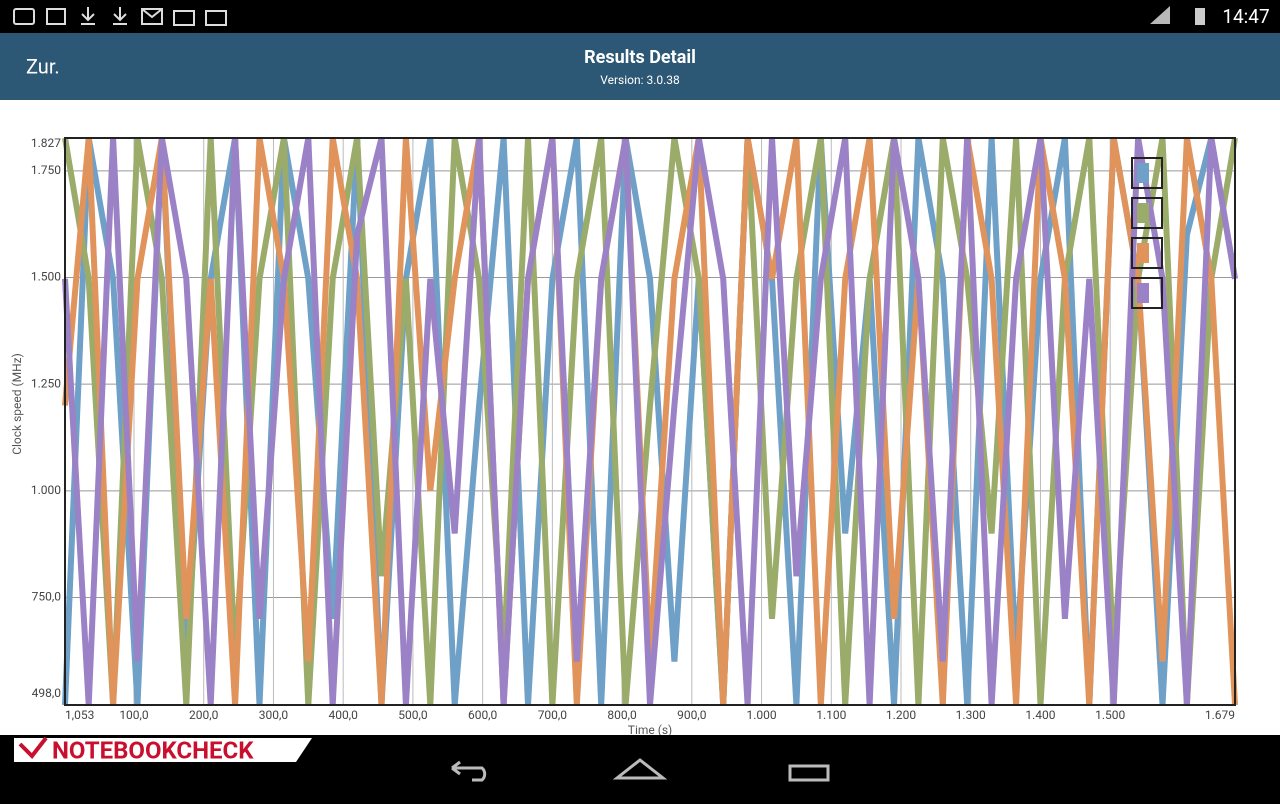 This screenshot has width=1280, height=804. I want to click on back-nav, so click(469, 771).